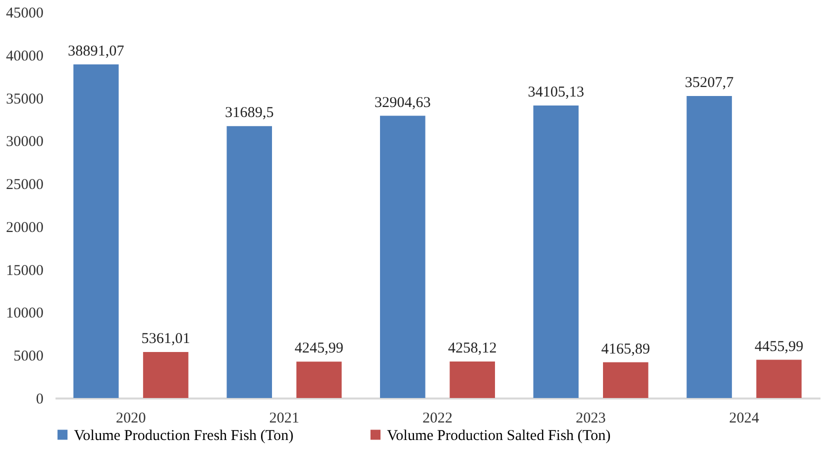 This screenshot has width=831, height=453. I want to click on x-tick-label: 2024, so click(744, 418).